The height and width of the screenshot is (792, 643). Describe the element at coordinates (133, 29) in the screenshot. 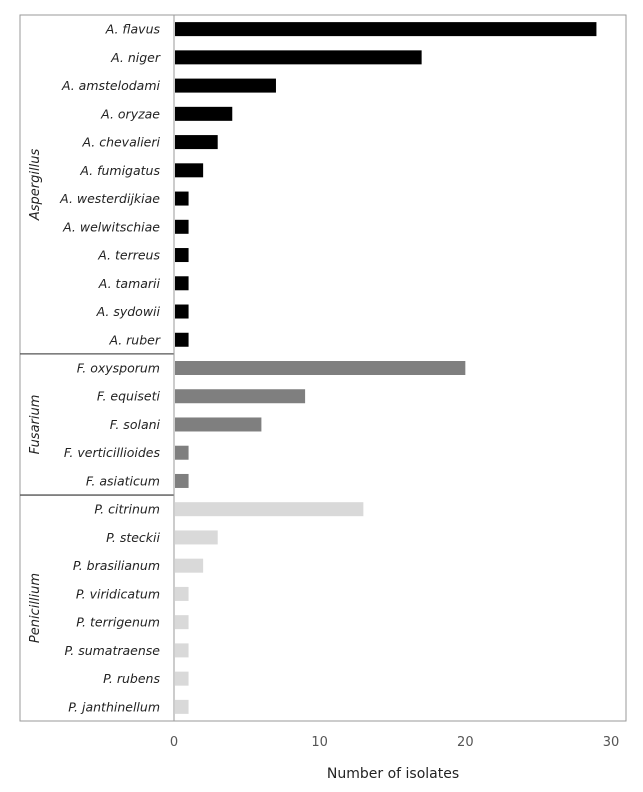

I see `category-label-a-flavus: A. flavus` at that location.